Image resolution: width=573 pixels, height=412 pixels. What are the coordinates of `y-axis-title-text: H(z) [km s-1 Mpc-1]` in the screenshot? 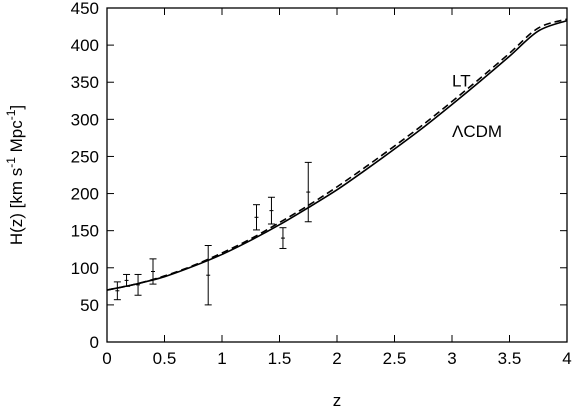 It's located at (15, 175).